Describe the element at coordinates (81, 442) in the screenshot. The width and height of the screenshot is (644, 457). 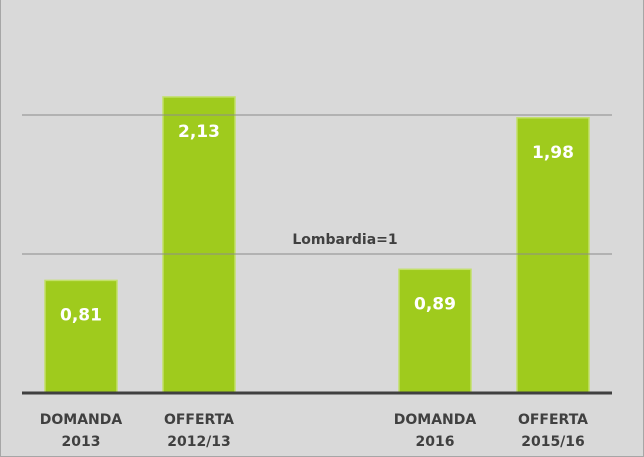
I see `x-tick-label: 2013` at that location.